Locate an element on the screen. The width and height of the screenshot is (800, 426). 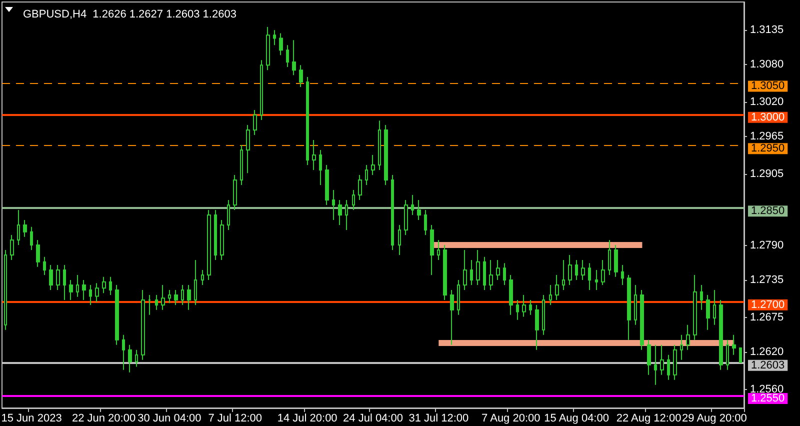
y-tick-label: 1.3135 is located at coordinates (767, 30).